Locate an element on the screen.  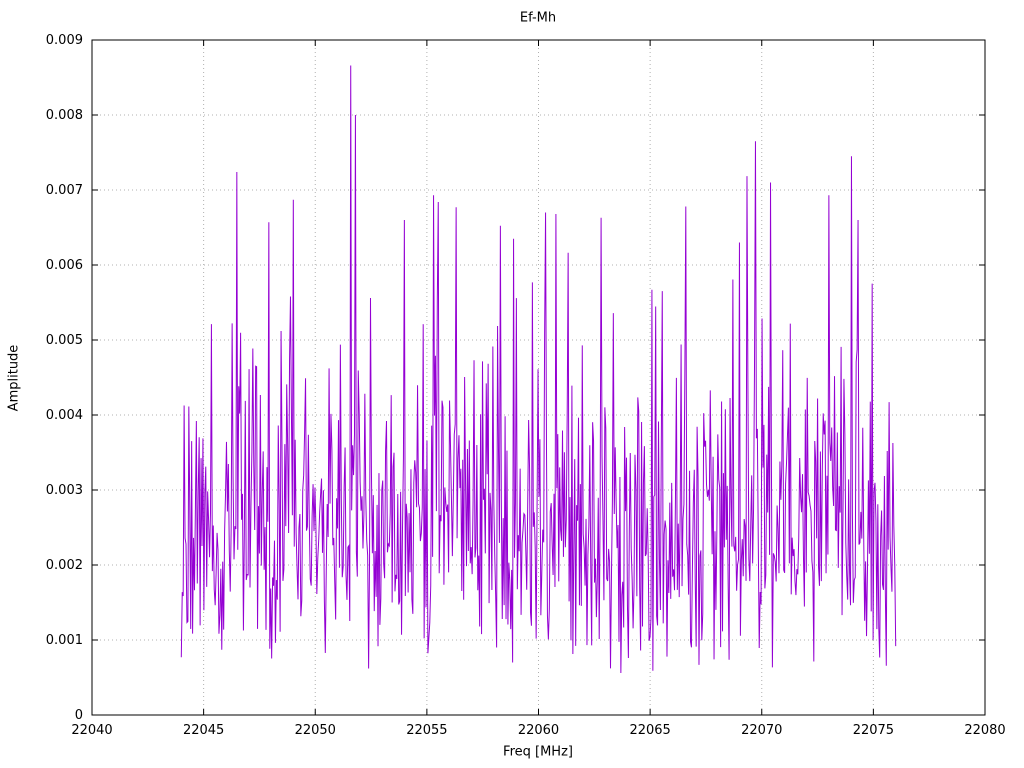
y-tick-label: 0.004 is located at coordinates (64, 415).